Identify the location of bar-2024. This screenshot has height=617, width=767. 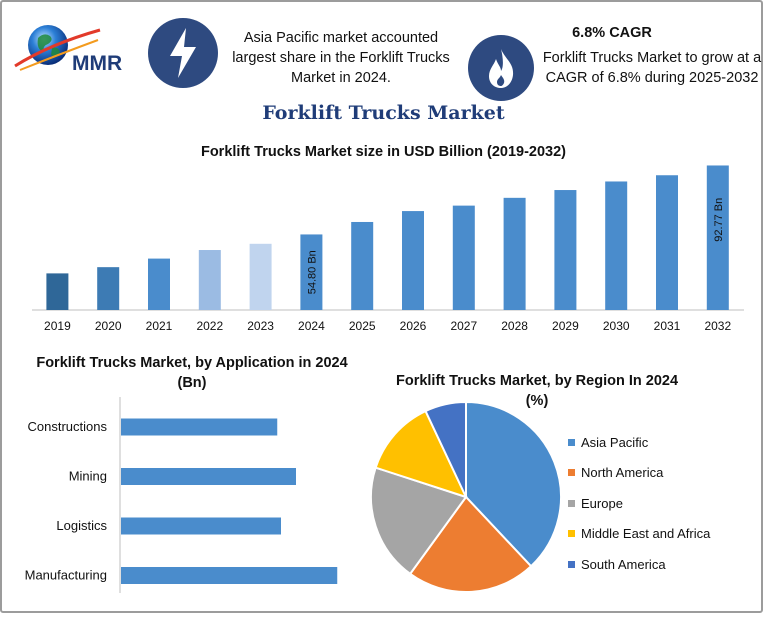
(311, 272).